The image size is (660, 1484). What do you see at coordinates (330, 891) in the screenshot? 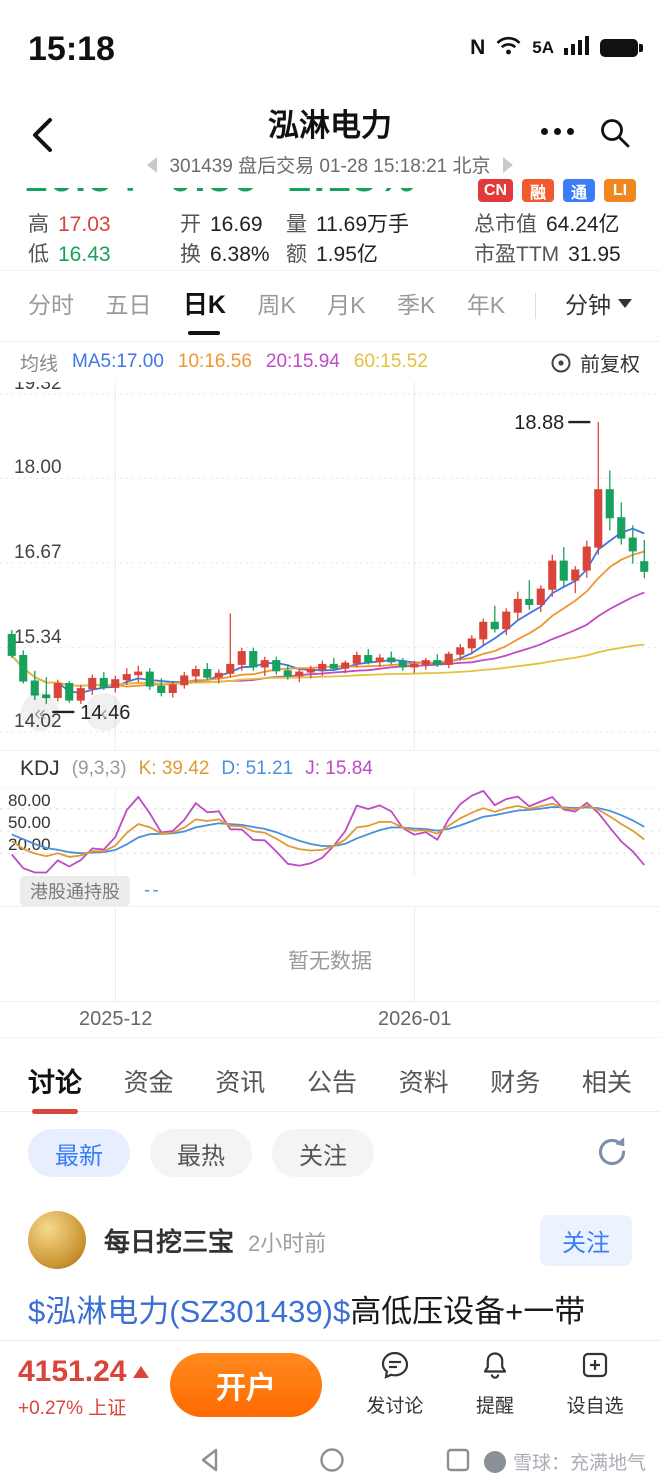
I see `hk-holdings-row: 港股通持股 --` at bounding box center [330, 891].